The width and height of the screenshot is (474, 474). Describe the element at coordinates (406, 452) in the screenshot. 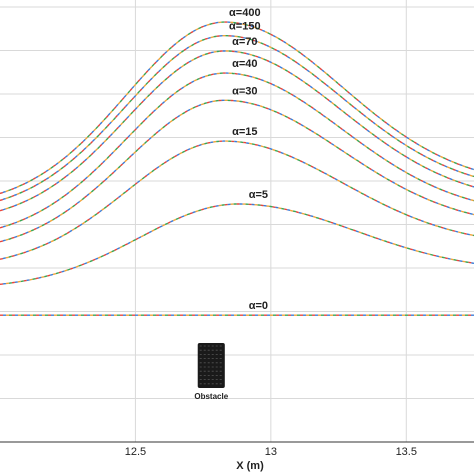

I see `x-tick-label: 13.5` at that location.